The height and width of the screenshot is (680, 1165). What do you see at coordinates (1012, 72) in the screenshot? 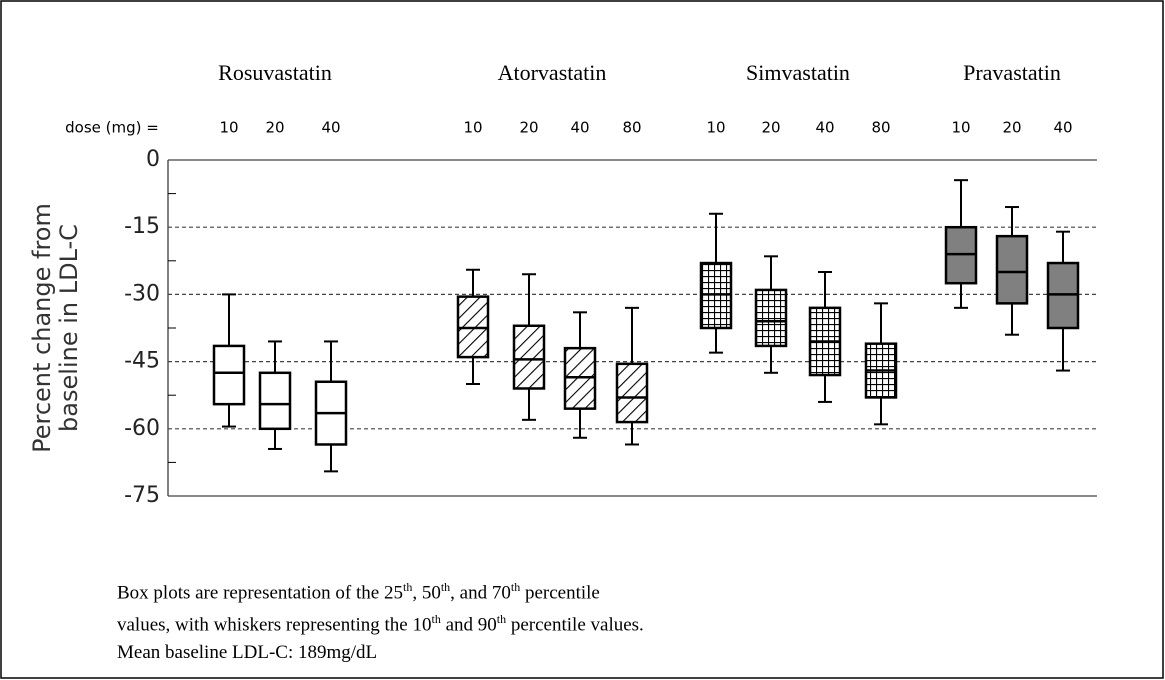
I see `group-label: Pravastatin` at bounding box center [1012, 72].